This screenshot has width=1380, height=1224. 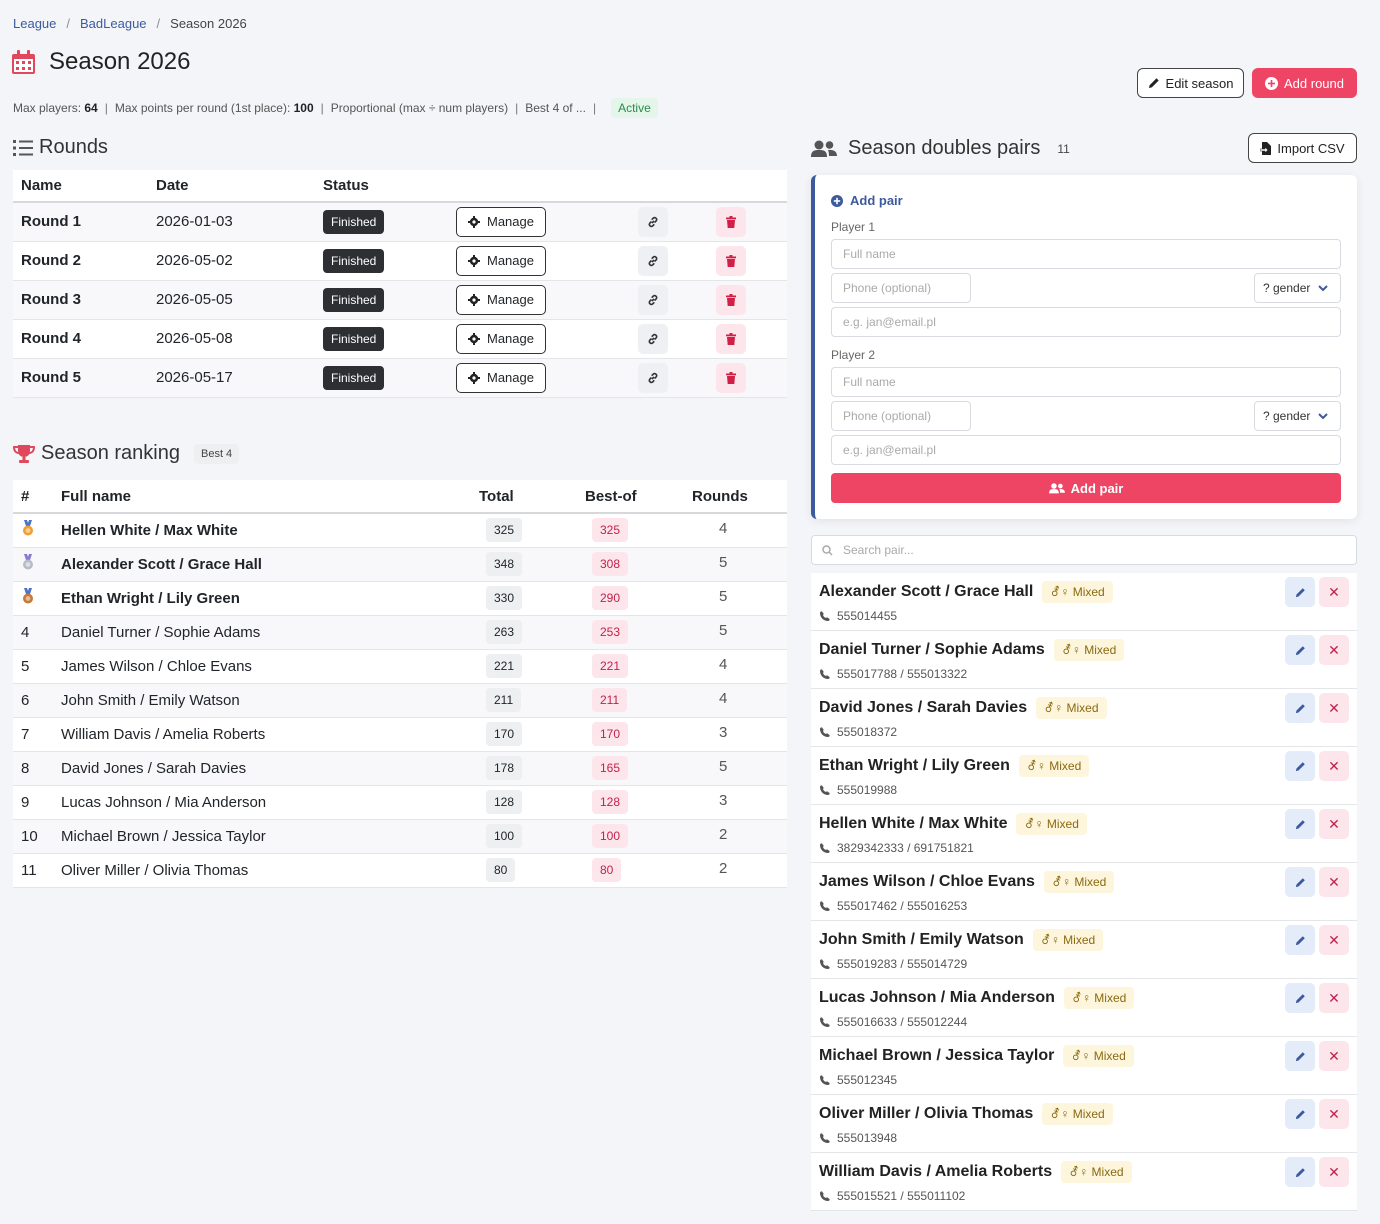 I want to click on breadcrumb-link-league: League, so click(x=35, y=23).